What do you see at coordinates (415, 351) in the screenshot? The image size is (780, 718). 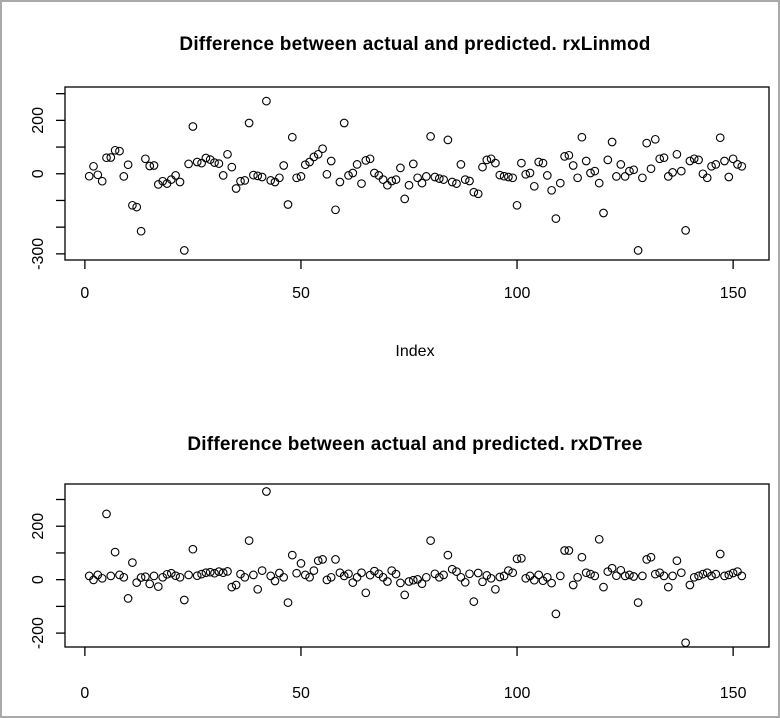 I see `plot1-xlabel: Index` at bounding box center [415, 351].